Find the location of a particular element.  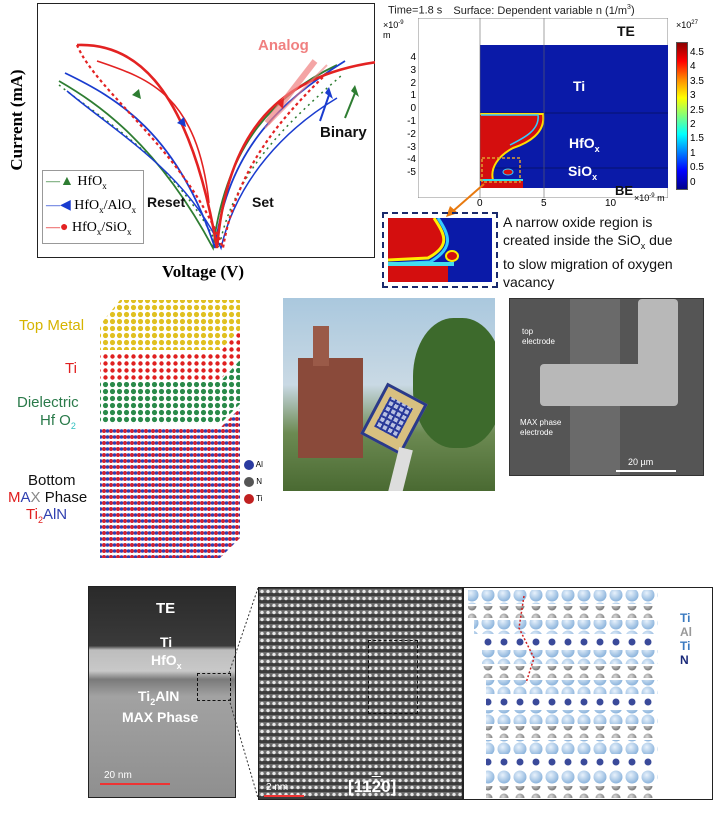

colorbar-ticks: 4.5 4 3.5 3 2.5 2 1.5 1 0.5 0 is located at coordinates (697, 117).